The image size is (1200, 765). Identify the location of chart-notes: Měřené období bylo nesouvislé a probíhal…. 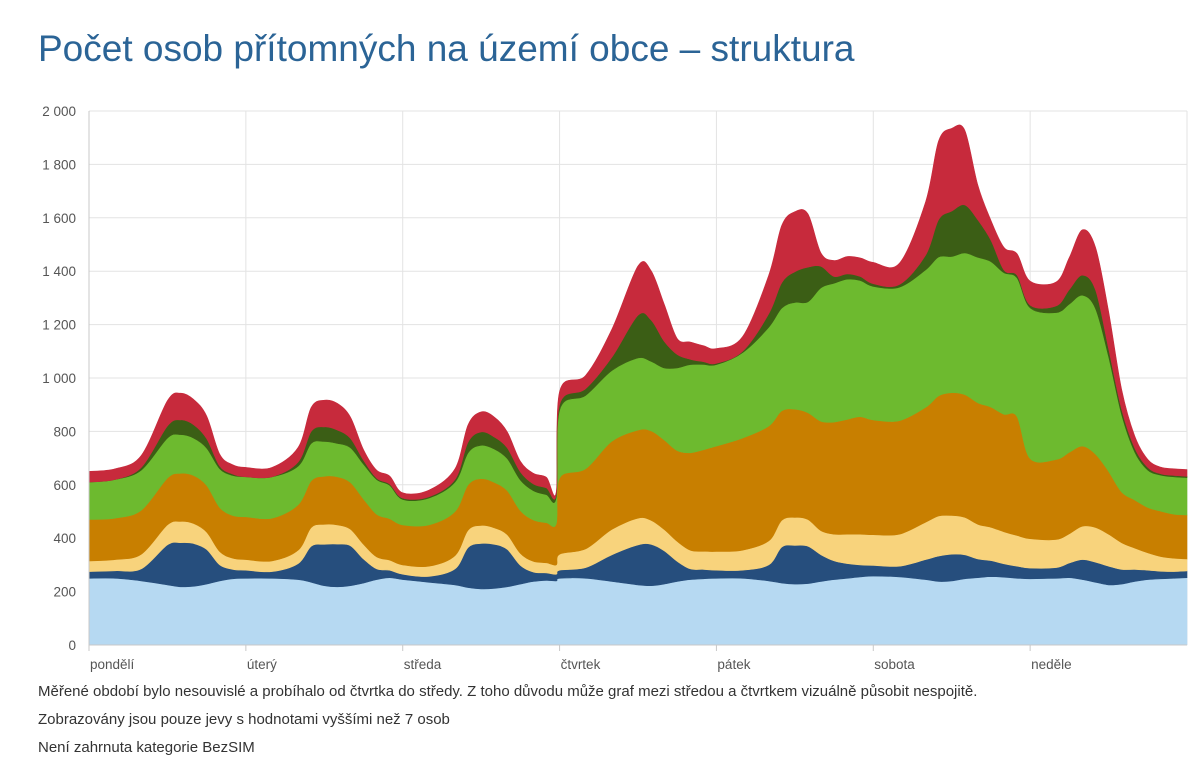
(507, 723).